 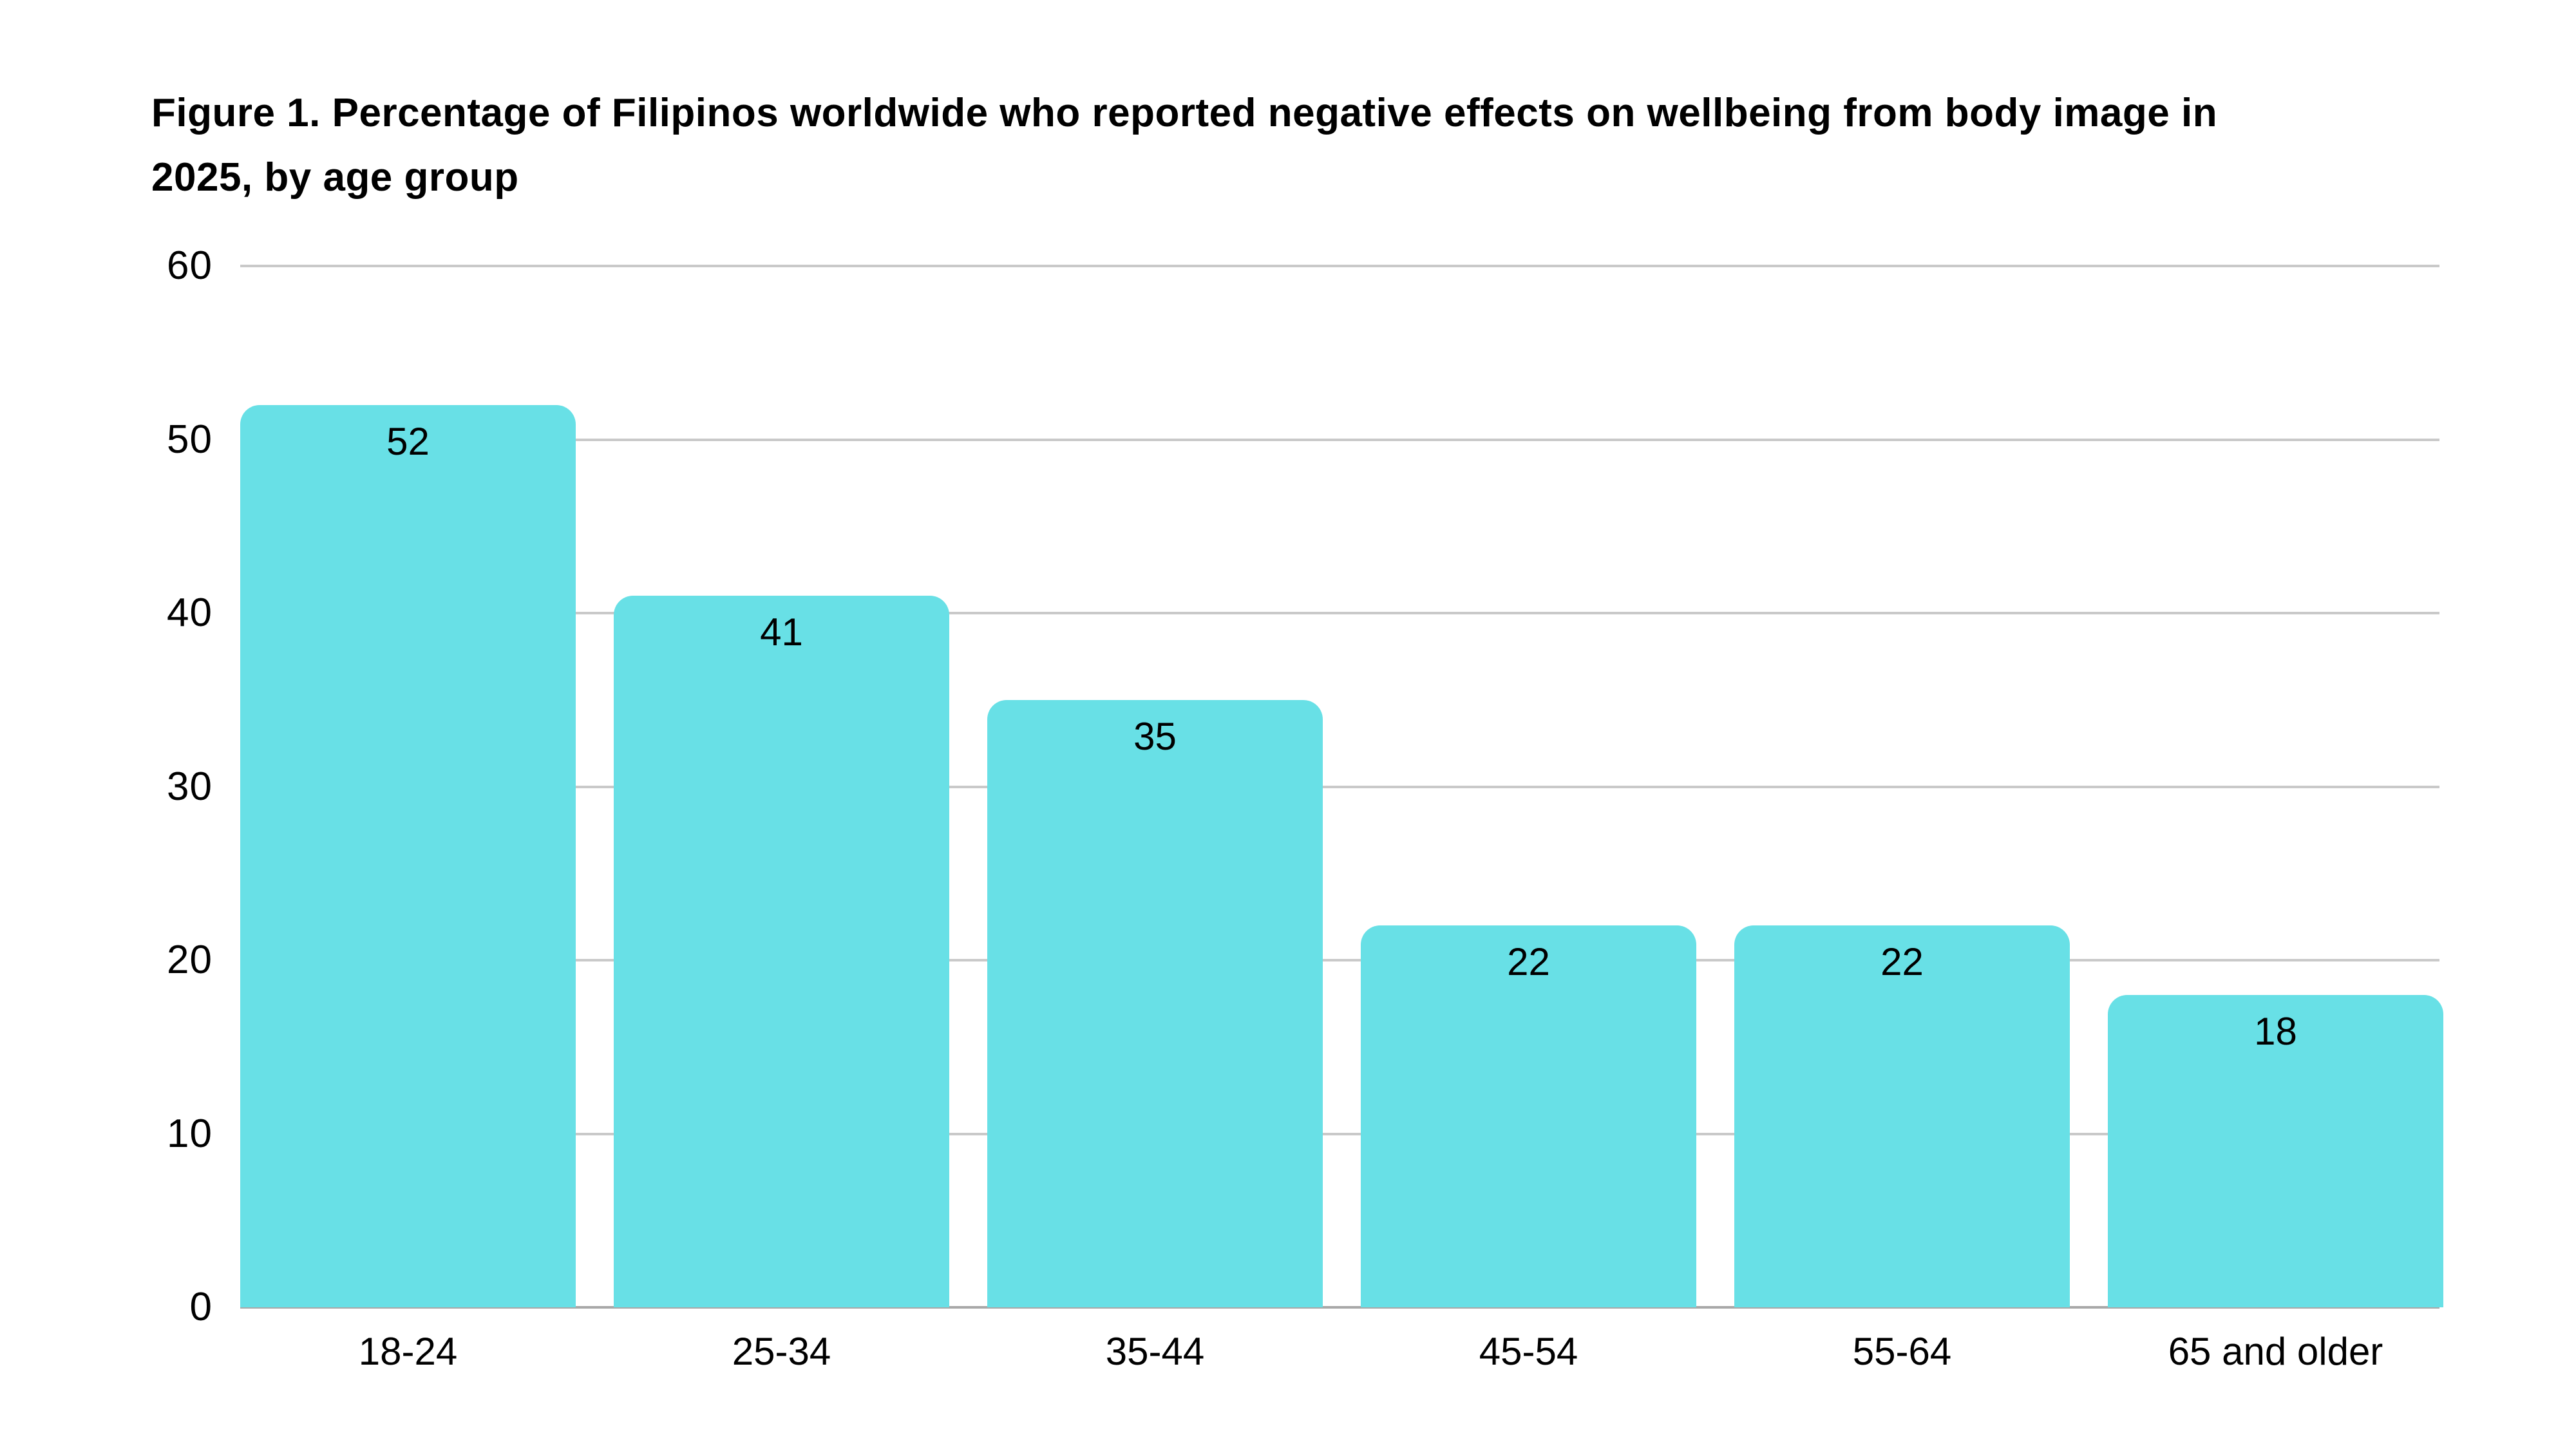 What do you see at coordinates (408, 1351) in the screenshot?
I see `x-tick-label-18-24: 18-24` at bounding box center [408, 1351].